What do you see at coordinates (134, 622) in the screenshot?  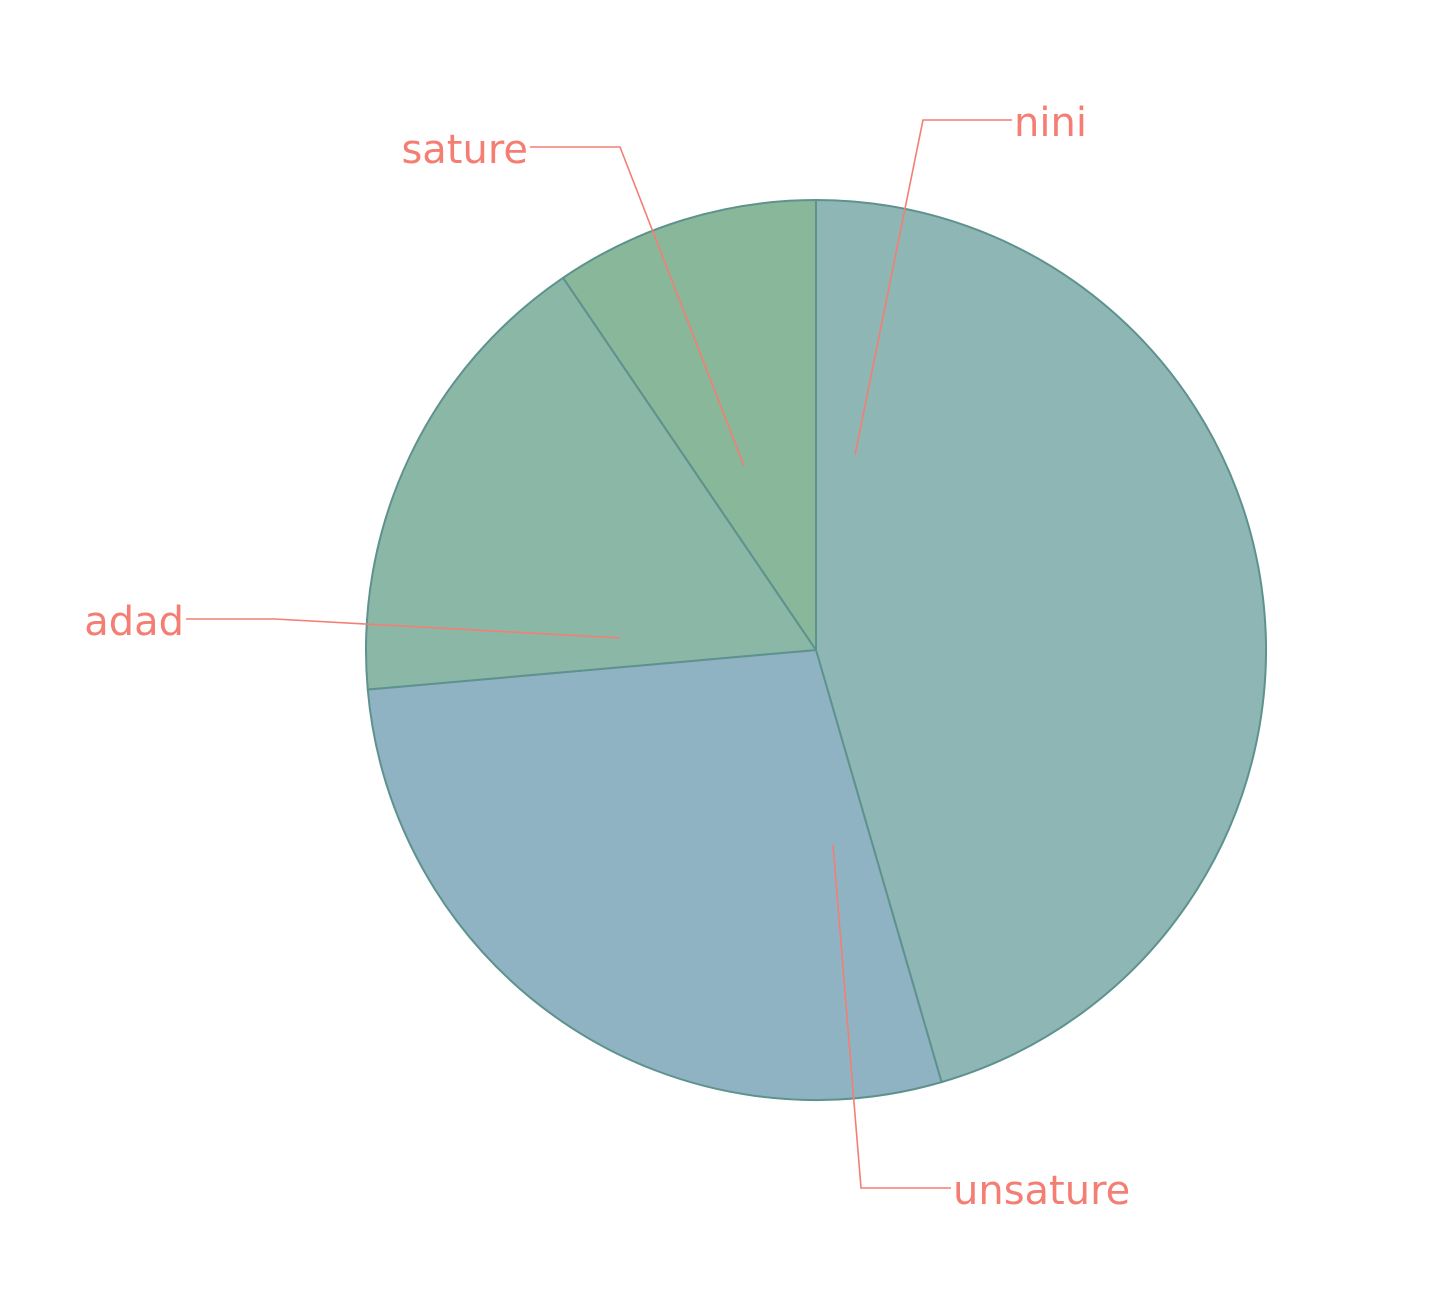 I see `slice-label-adad: adad` at bounding box center [134, 622].